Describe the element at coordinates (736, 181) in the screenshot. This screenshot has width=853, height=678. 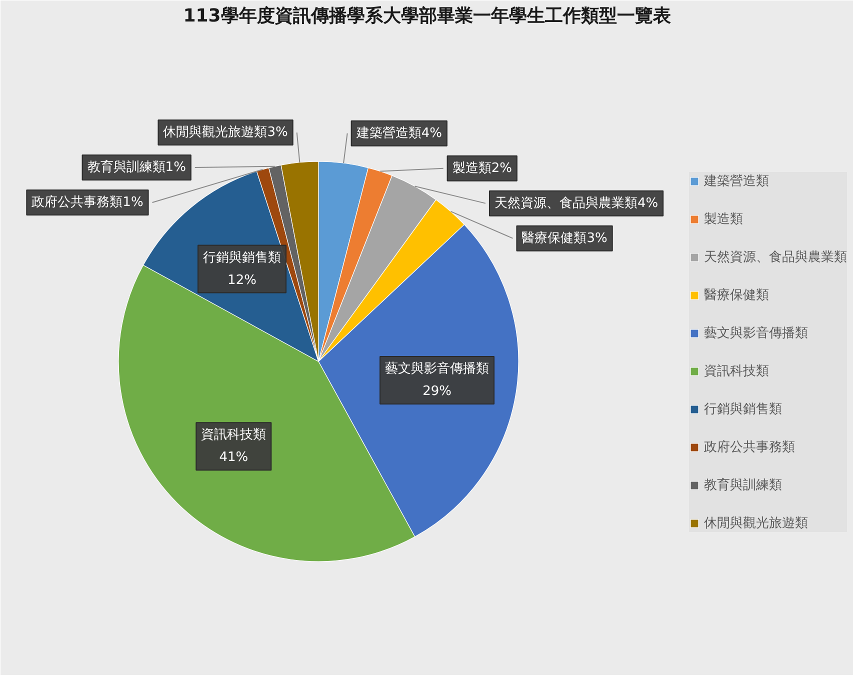
I see `legend-label: 建築營造類` at that location.